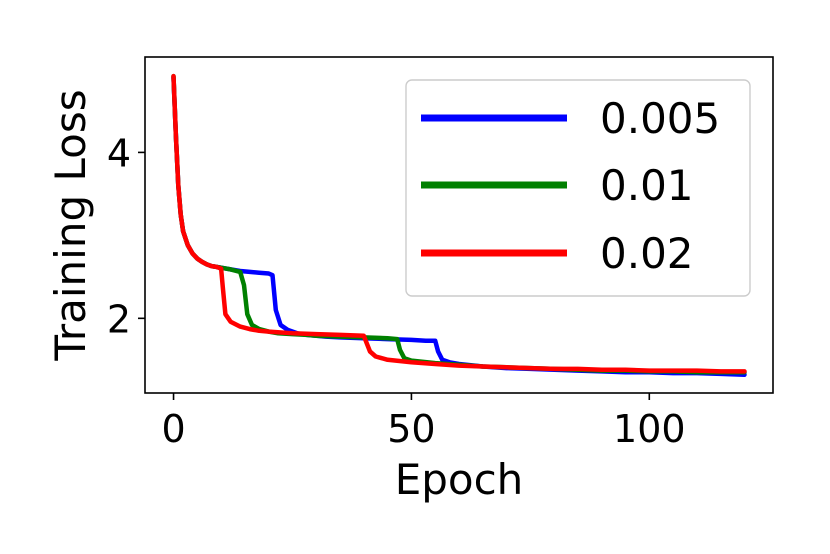  I want to click on x-tick-label: 50, so click(411, 429).